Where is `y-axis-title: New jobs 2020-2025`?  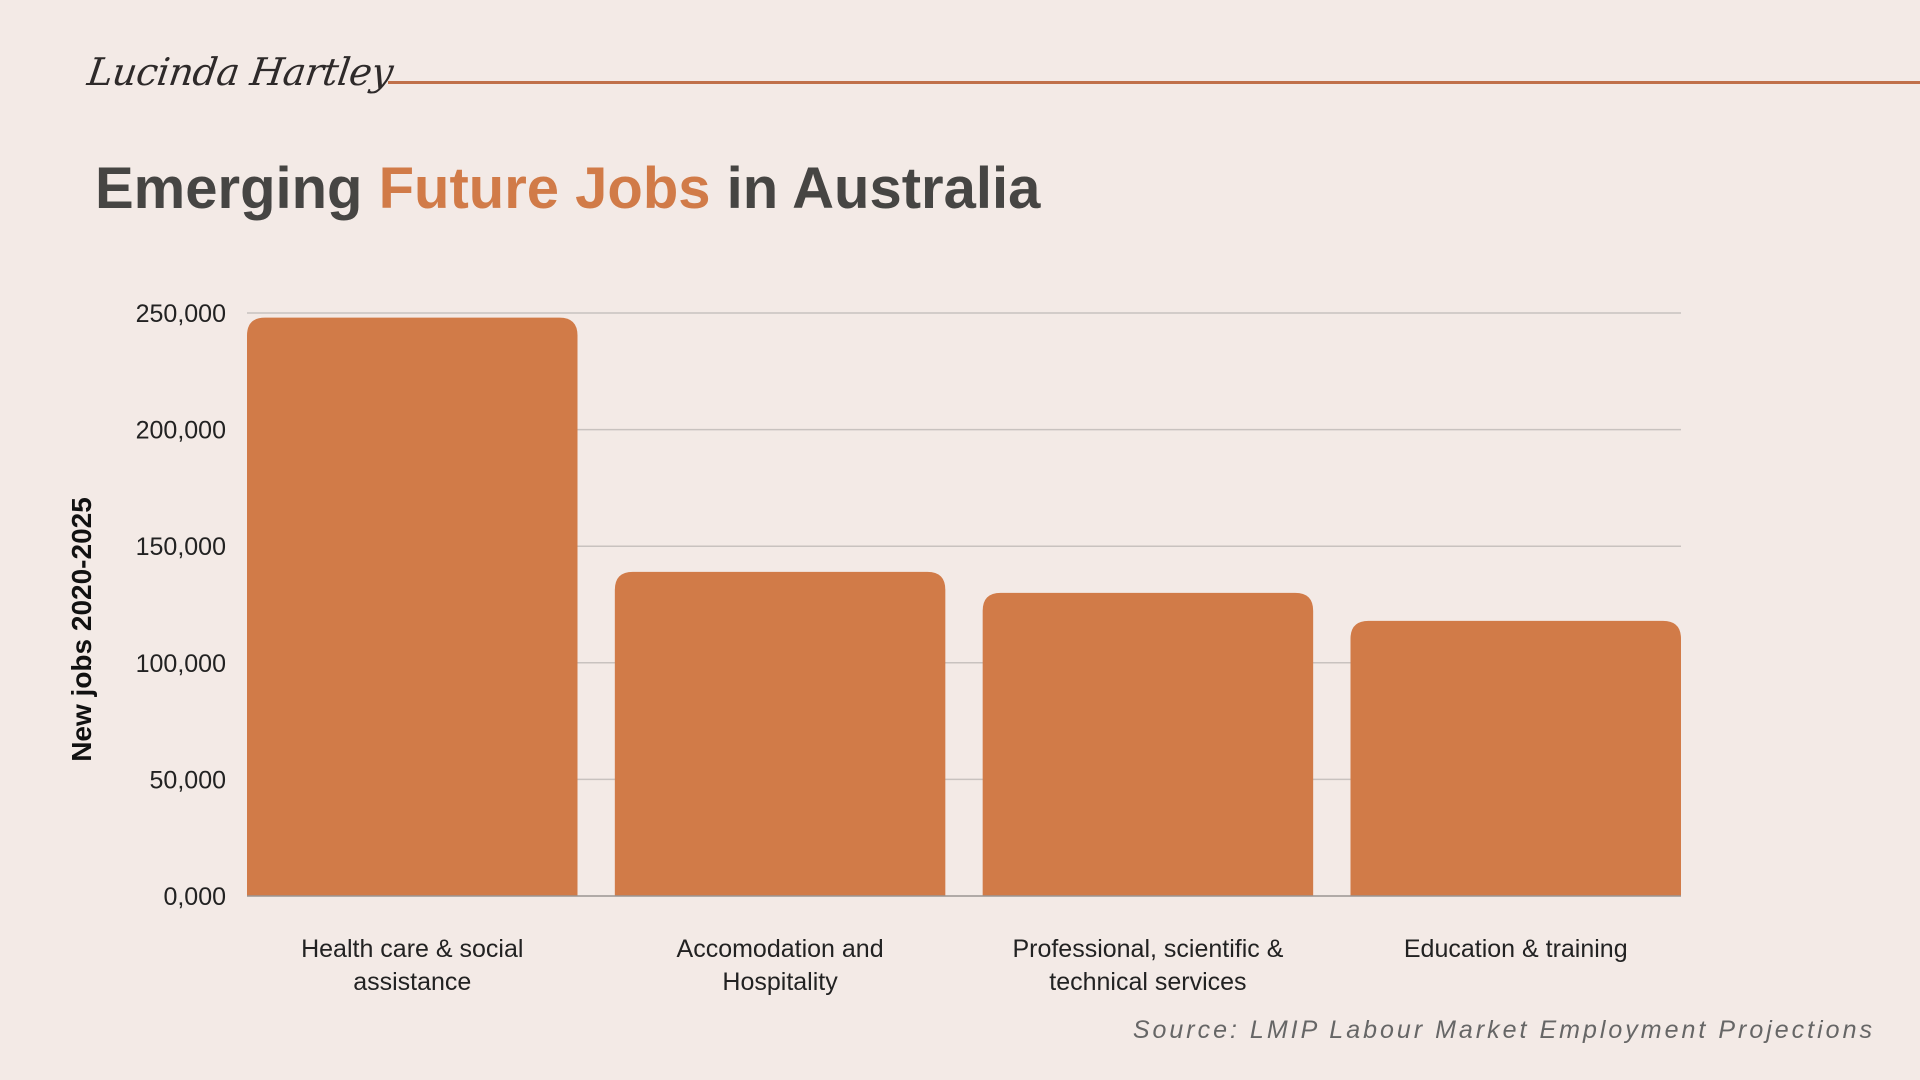 y-axis-title: New jobs 2020-2025 is located at coordinates (81, 629).